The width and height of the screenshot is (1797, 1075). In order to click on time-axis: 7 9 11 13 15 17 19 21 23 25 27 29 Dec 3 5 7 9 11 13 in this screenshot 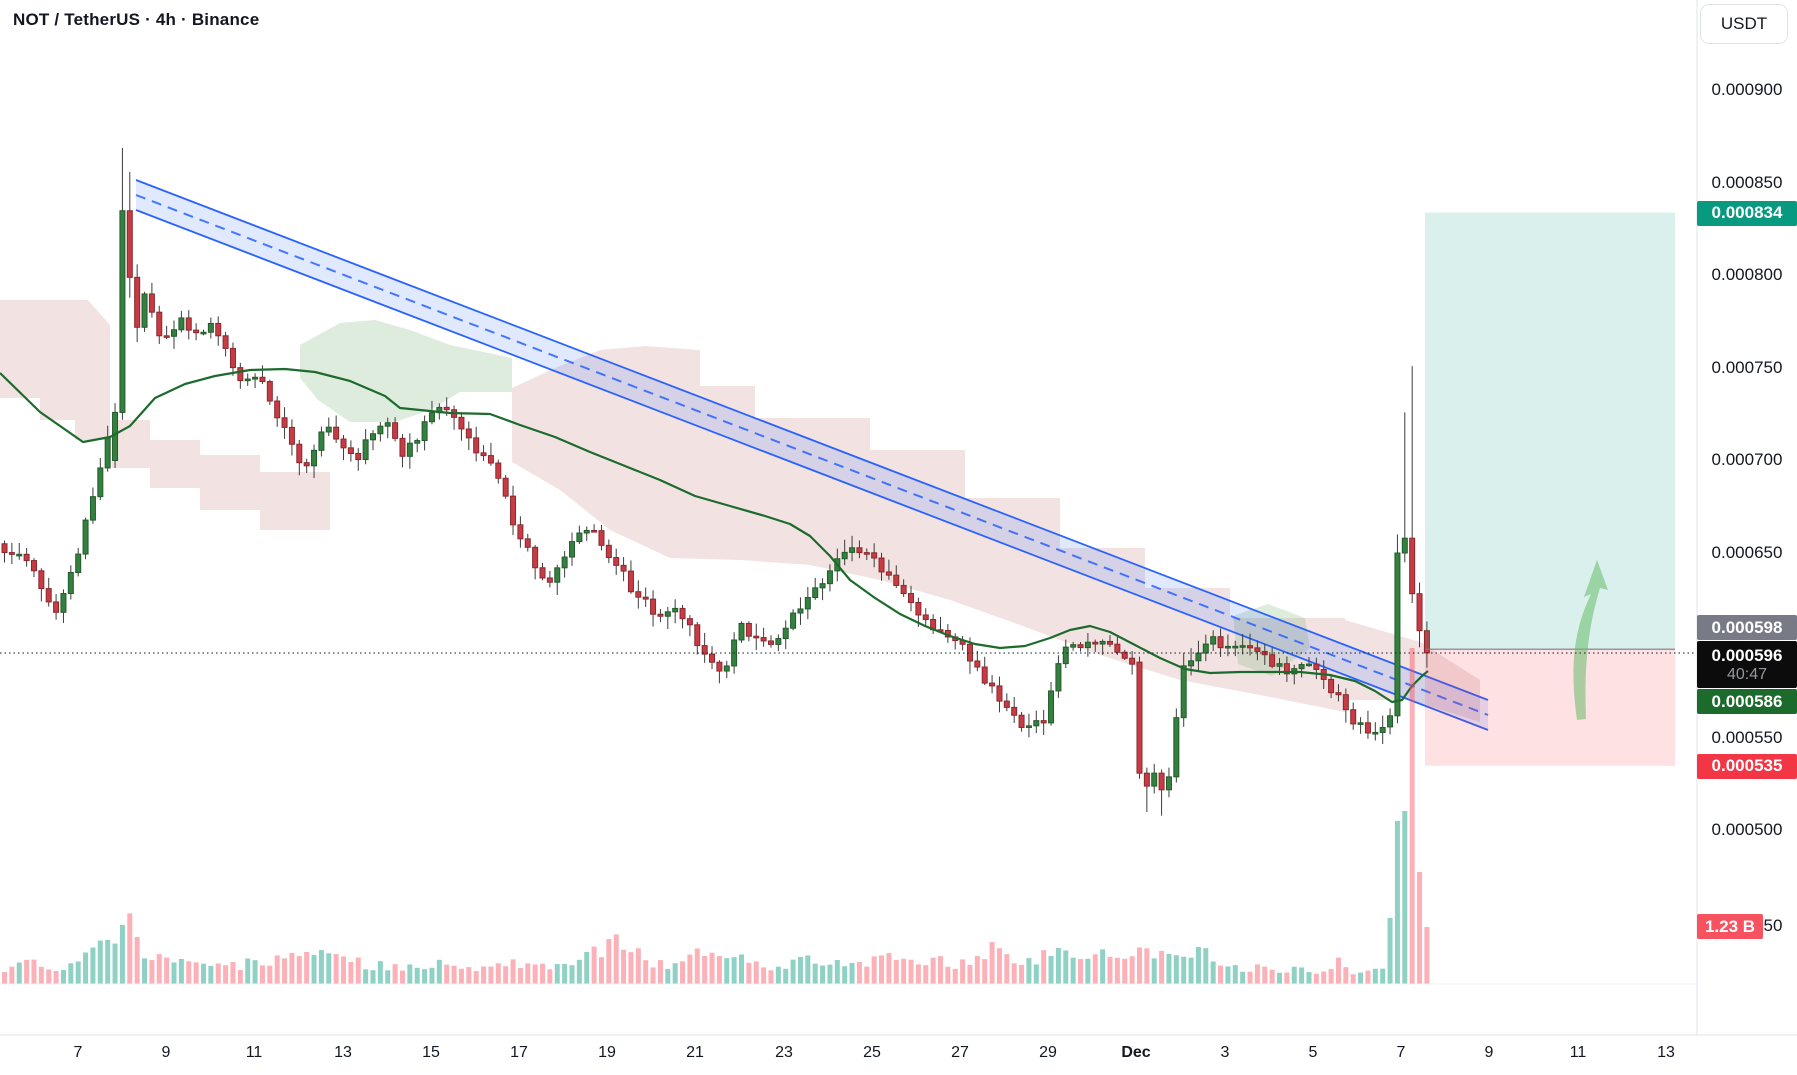, I will do `click(898, 1055)`.